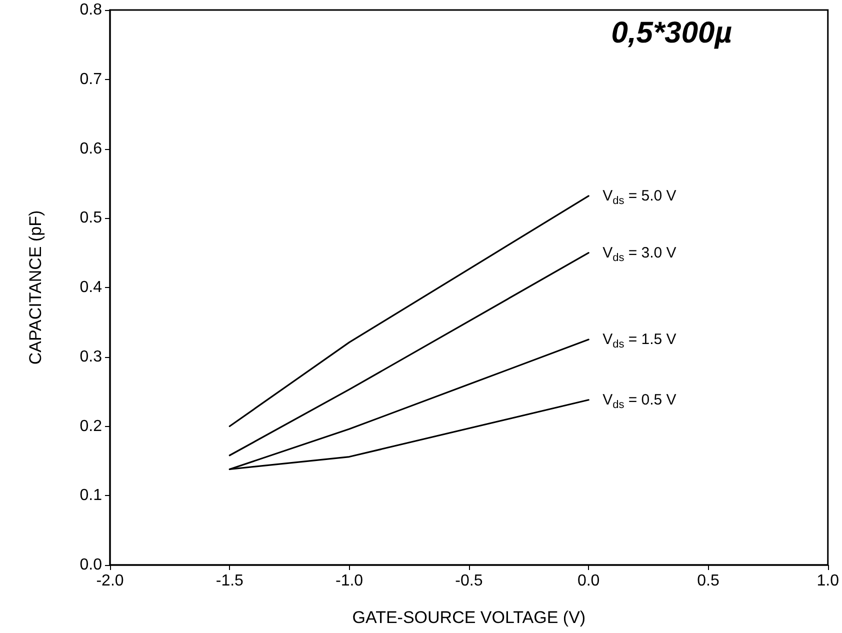 The height and width of the screenshot is (633, 842). What do you see at coordinates (91, 10) in the screenshot?
I see `y-tick-label: 0.8` at bounding box center [91, 10].